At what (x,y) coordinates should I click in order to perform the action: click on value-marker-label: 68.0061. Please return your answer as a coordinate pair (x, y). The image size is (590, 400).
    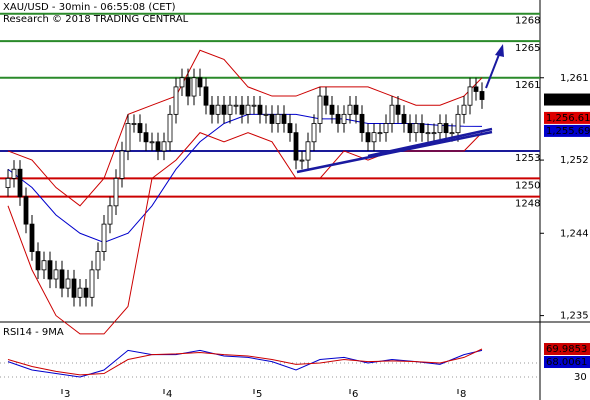
    Looking at the image, I should click on (566, 362).